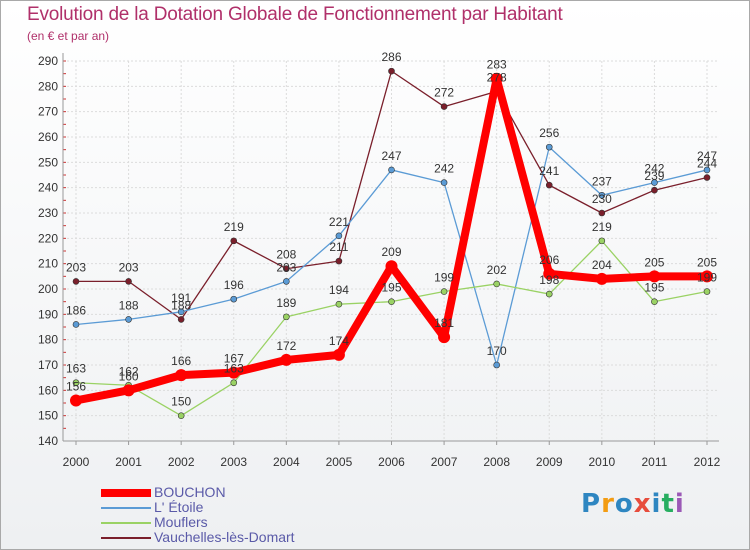 This screenshot has height=550, width=750. Describe the element at coordinates (48, 86) in the screenshot. I see `y-tick-label: 280` at that location.